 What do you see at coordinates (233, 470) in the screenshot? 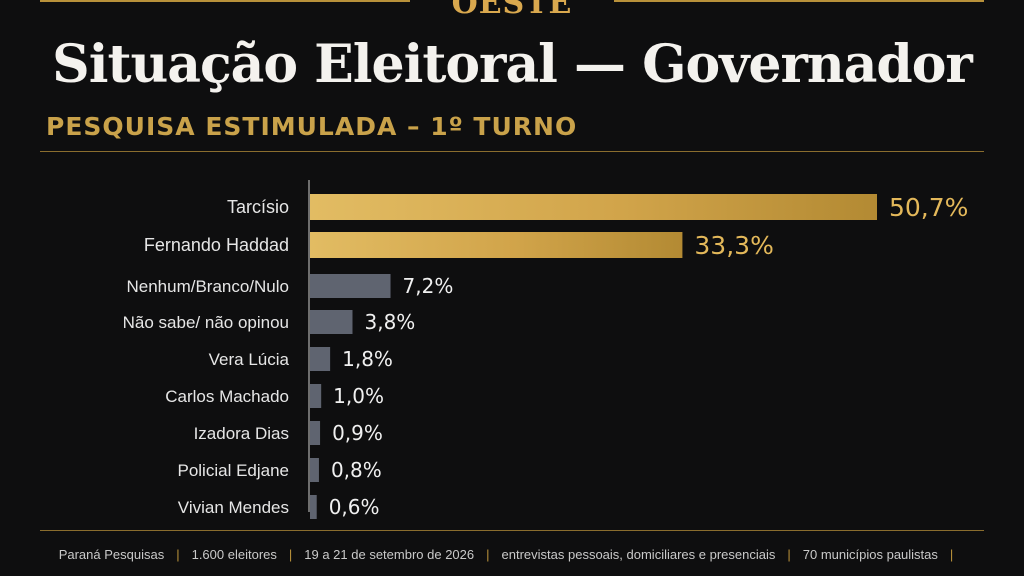
I see `category-label: Policial Edjane` at bounding box center [233, 470].